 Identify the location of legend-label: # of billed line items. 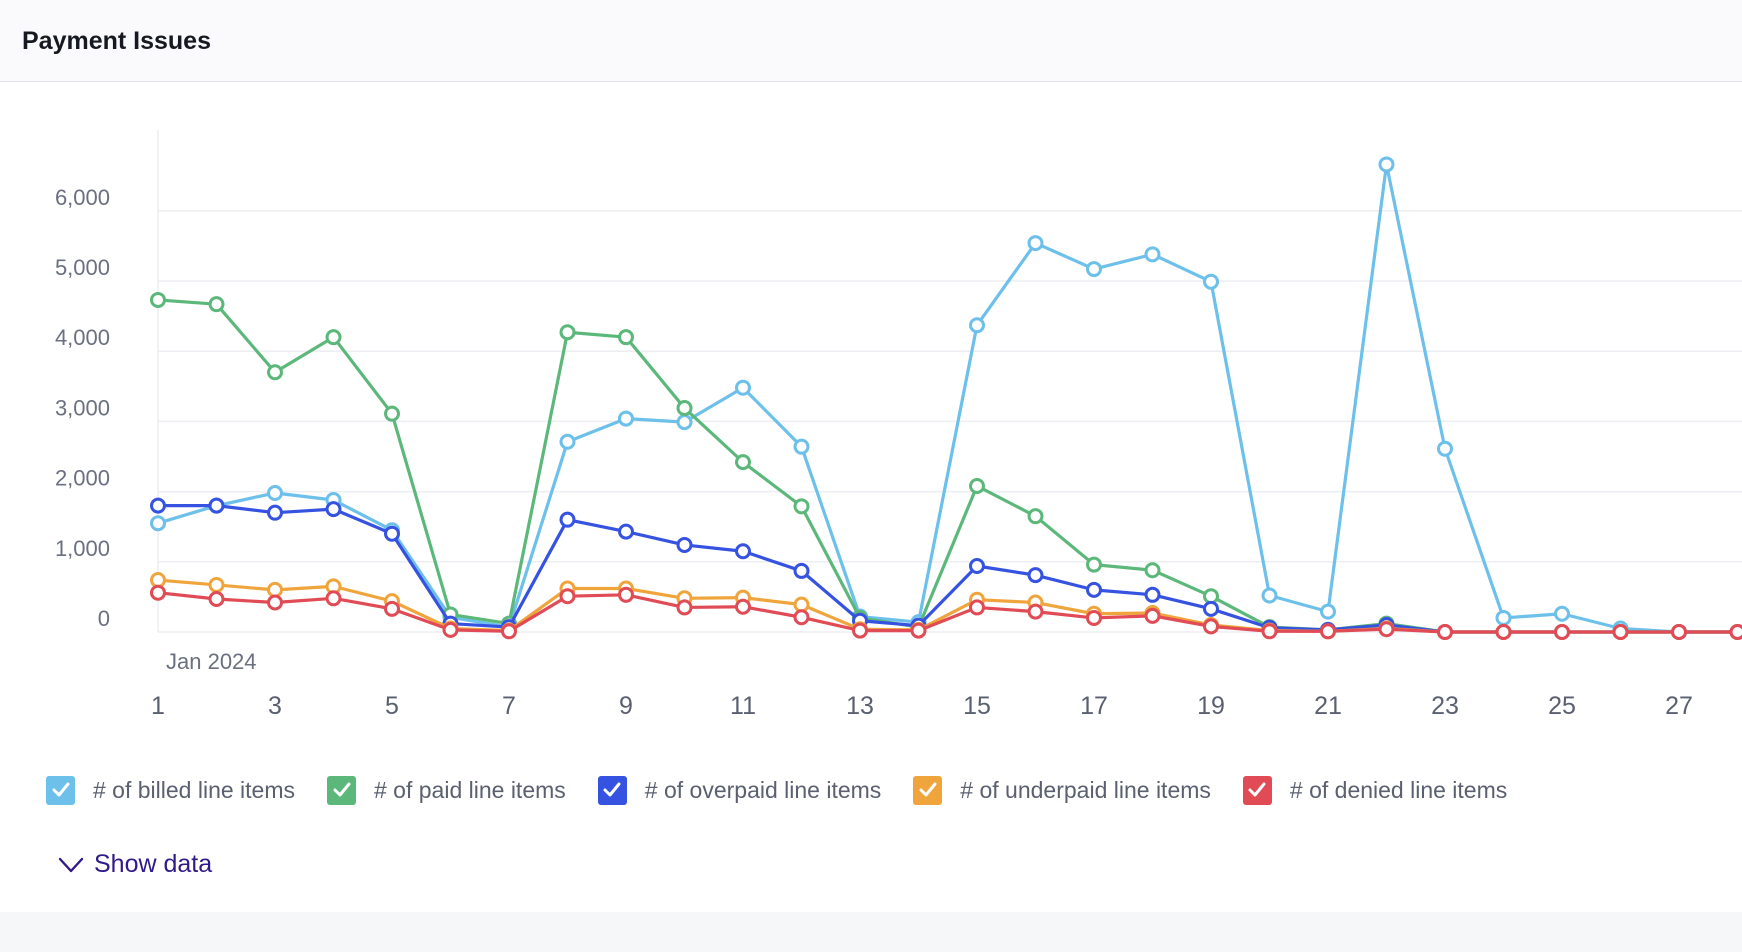
(194, 789).